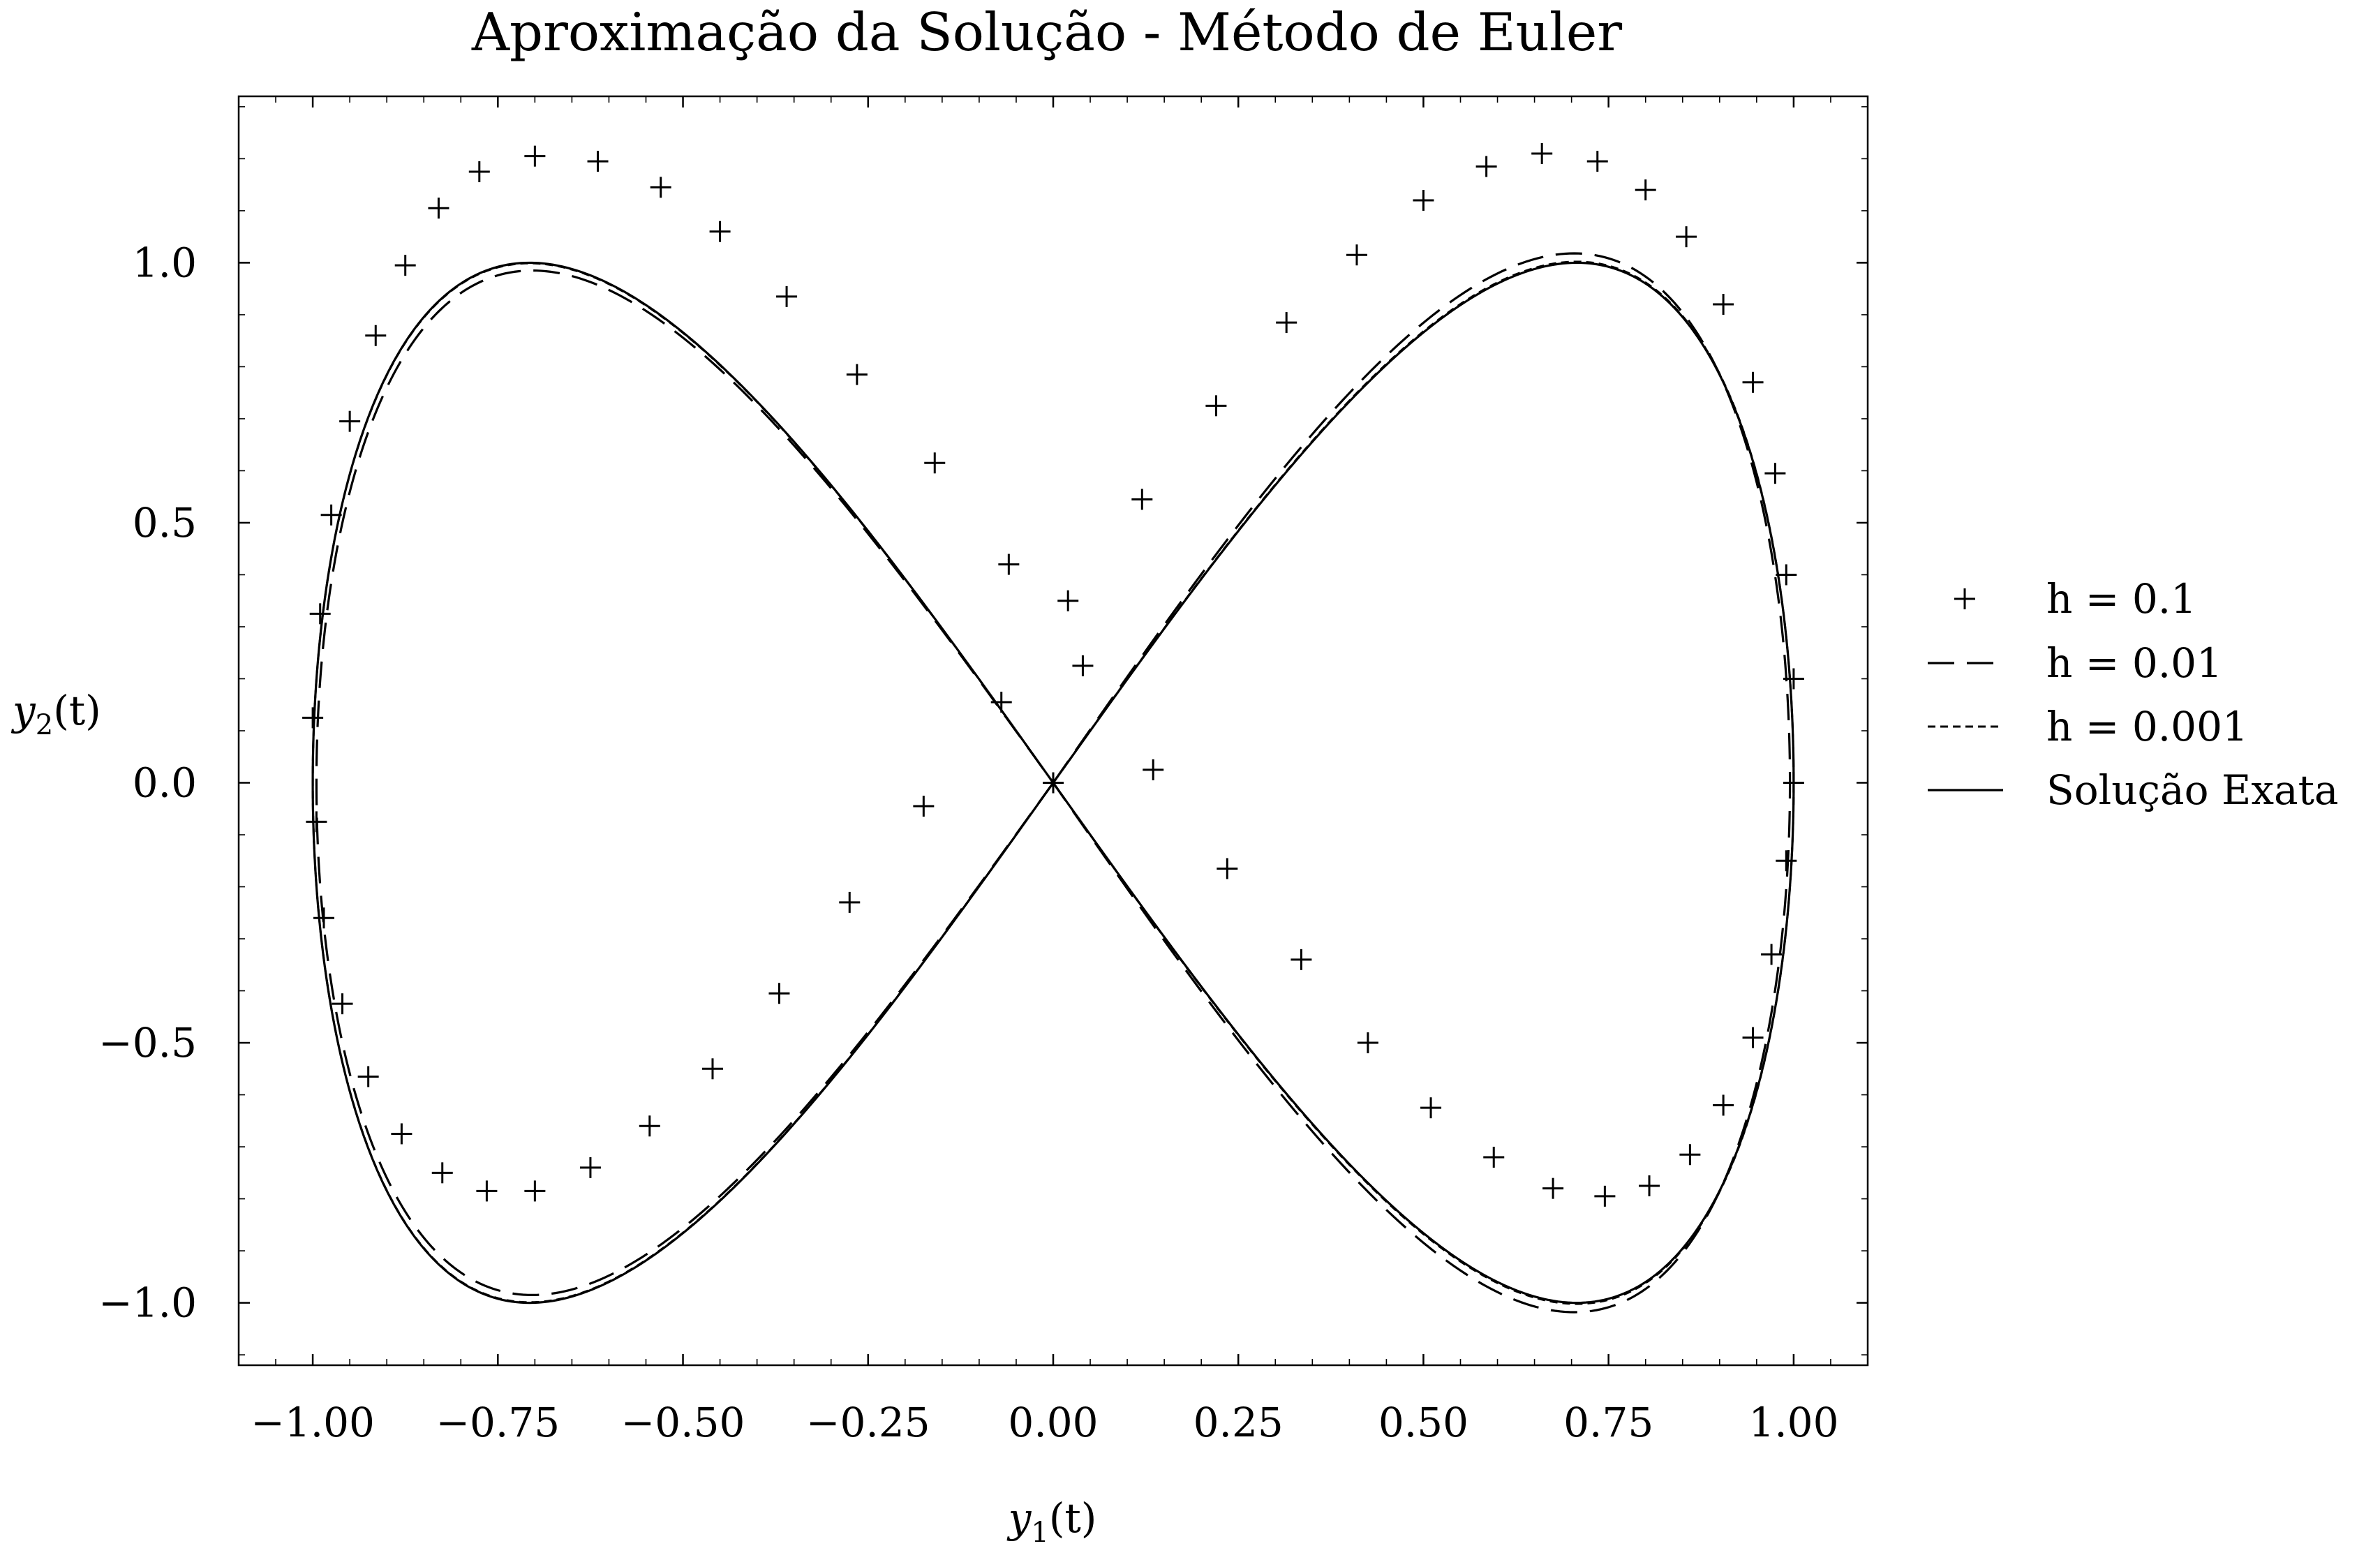  Describe the element at coordinates (165, 783) in the screenshot. I see `y-tick-label: 0.0` at that location.